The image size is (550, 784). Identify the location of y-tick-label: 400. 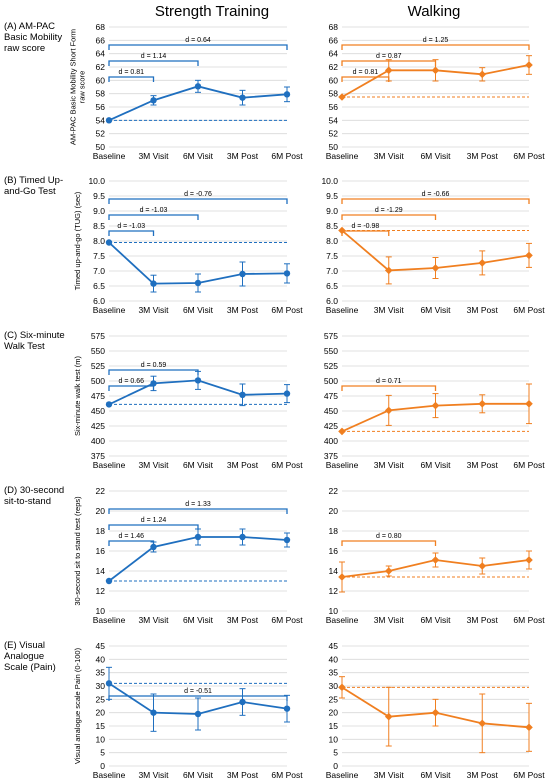
(331, 441).